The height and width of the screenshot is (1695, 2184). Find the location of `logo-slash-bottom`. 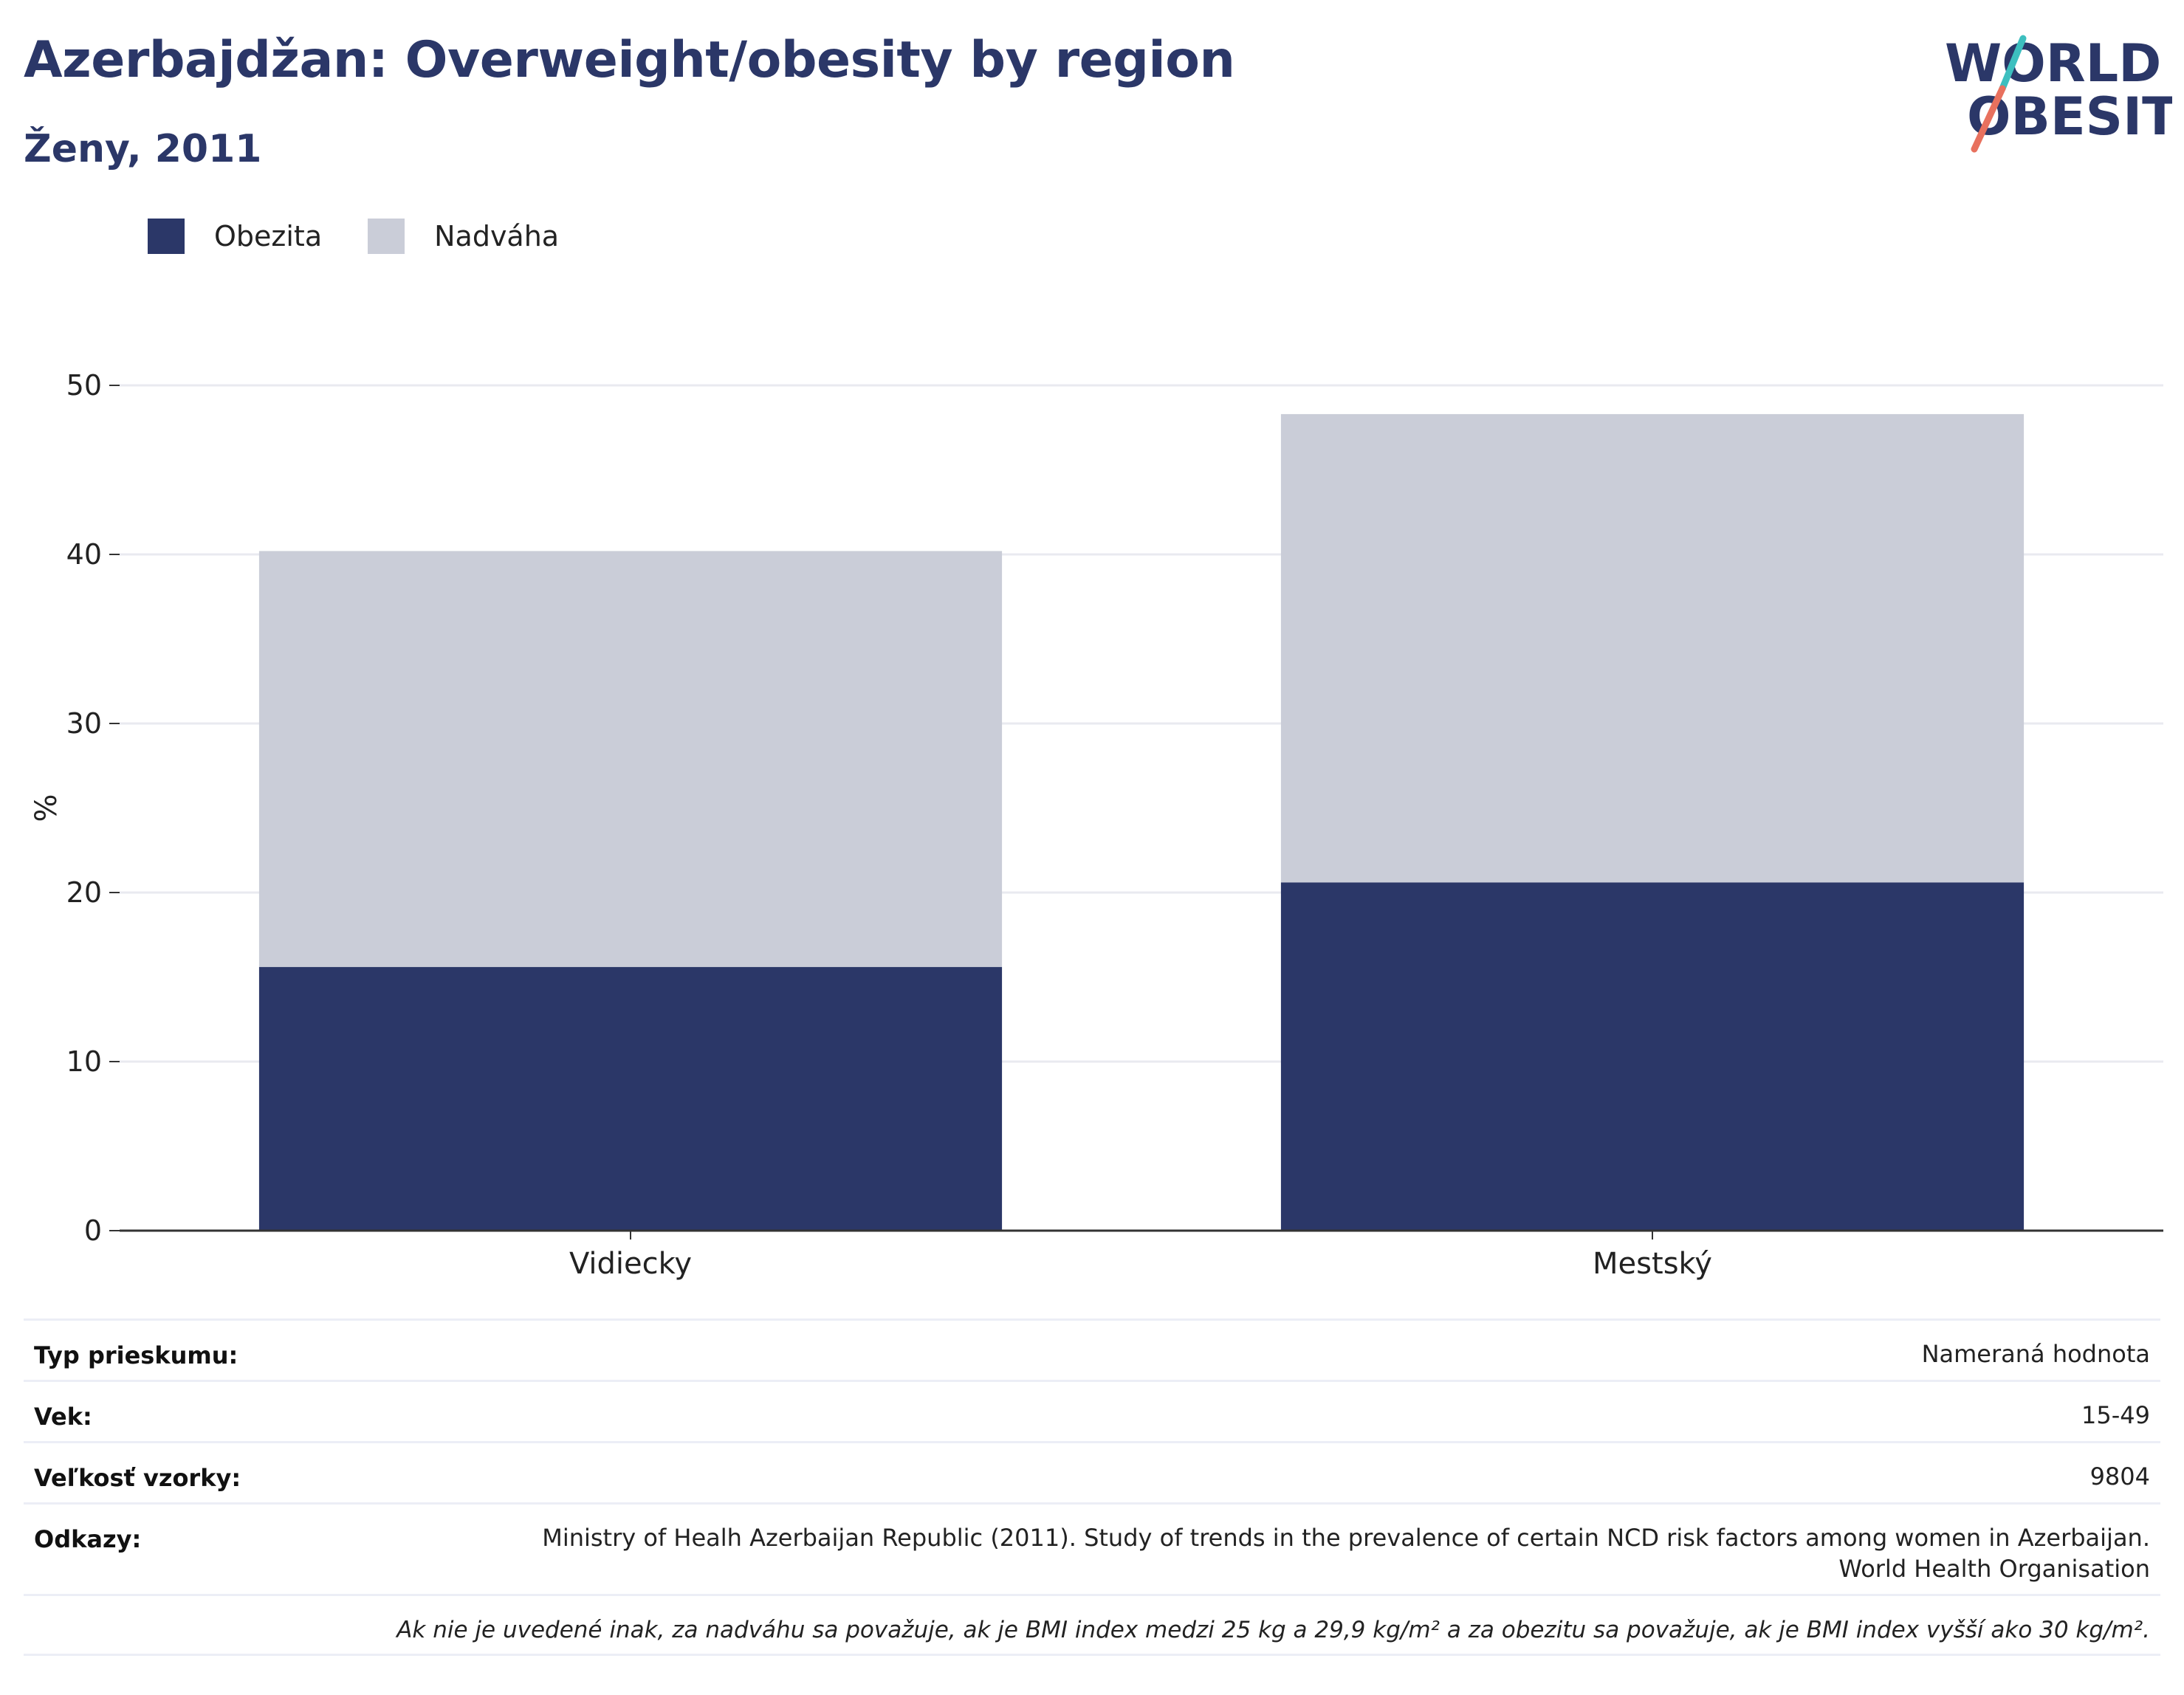

logo-slash-bottom is located at coordinates (1989, 119).